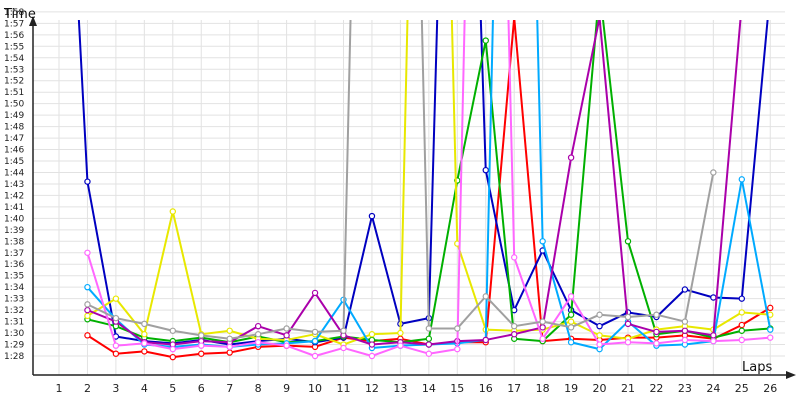 The image size is (800, 400). Describe the element at coordinates (14, 265) in the screenshot. I see `y-tick-label: 1:36` at that location.